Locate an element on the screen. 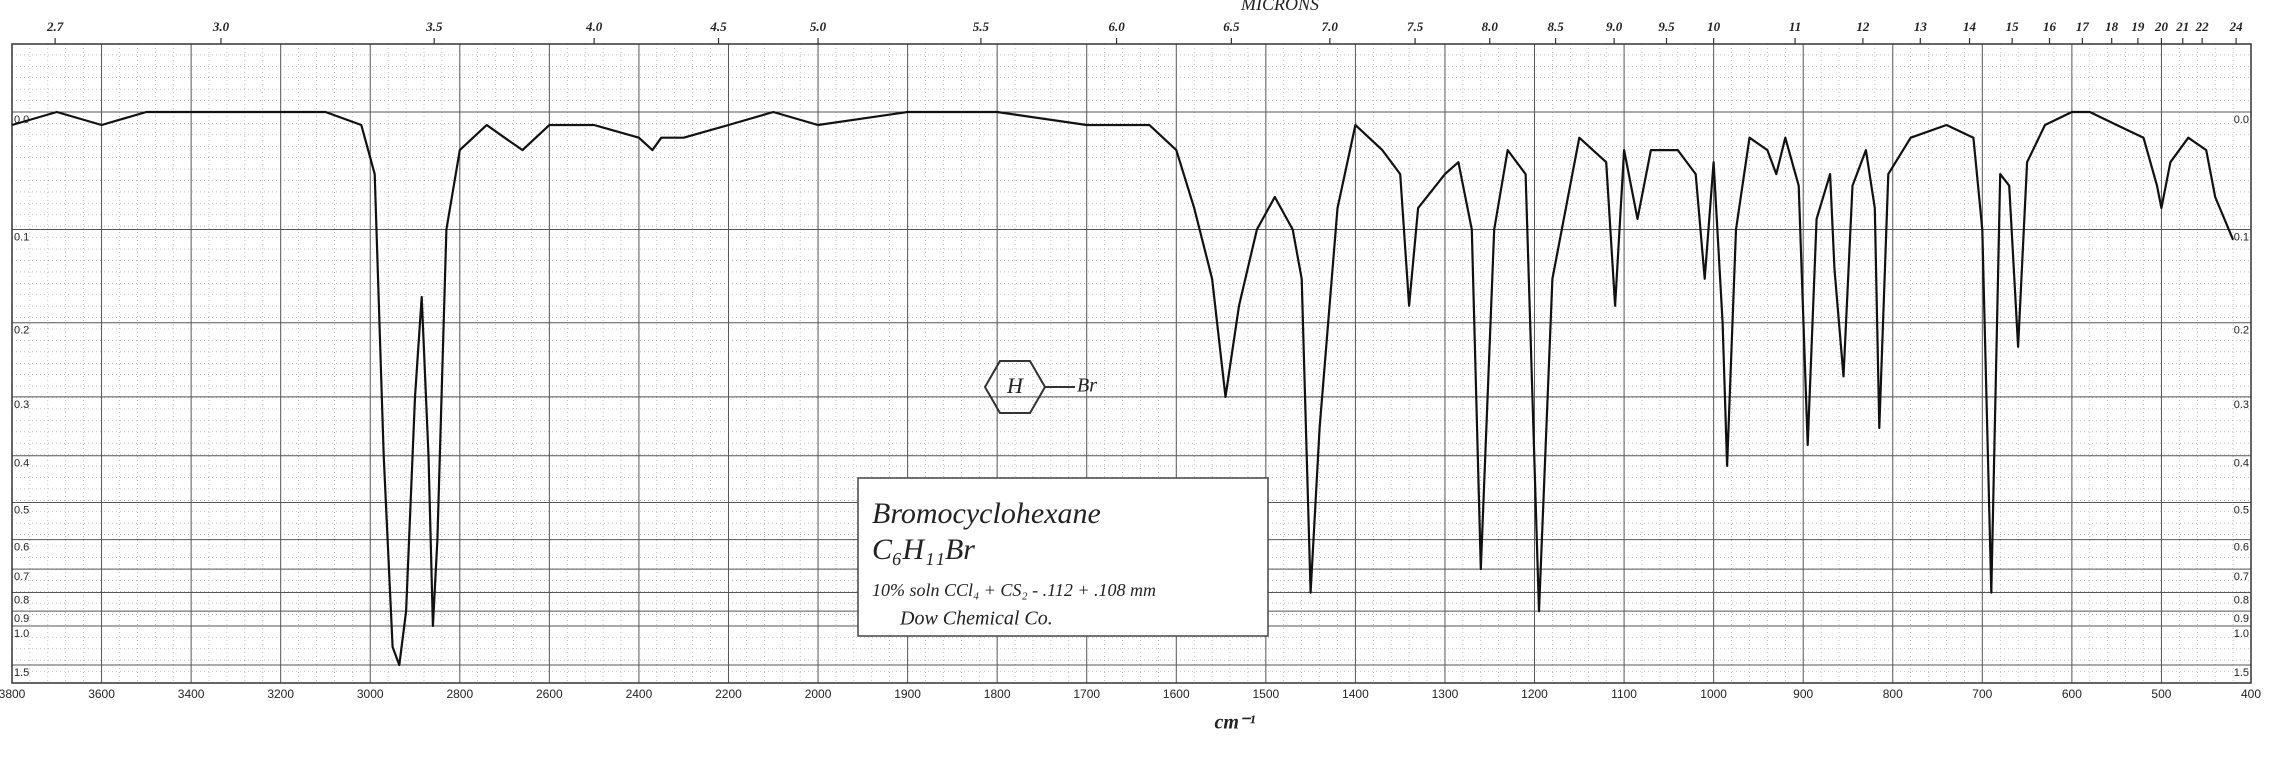 The width and height of the screenshot is (2279, 760). x2-tick-label: 10 is located at coordinates (1714, 26).